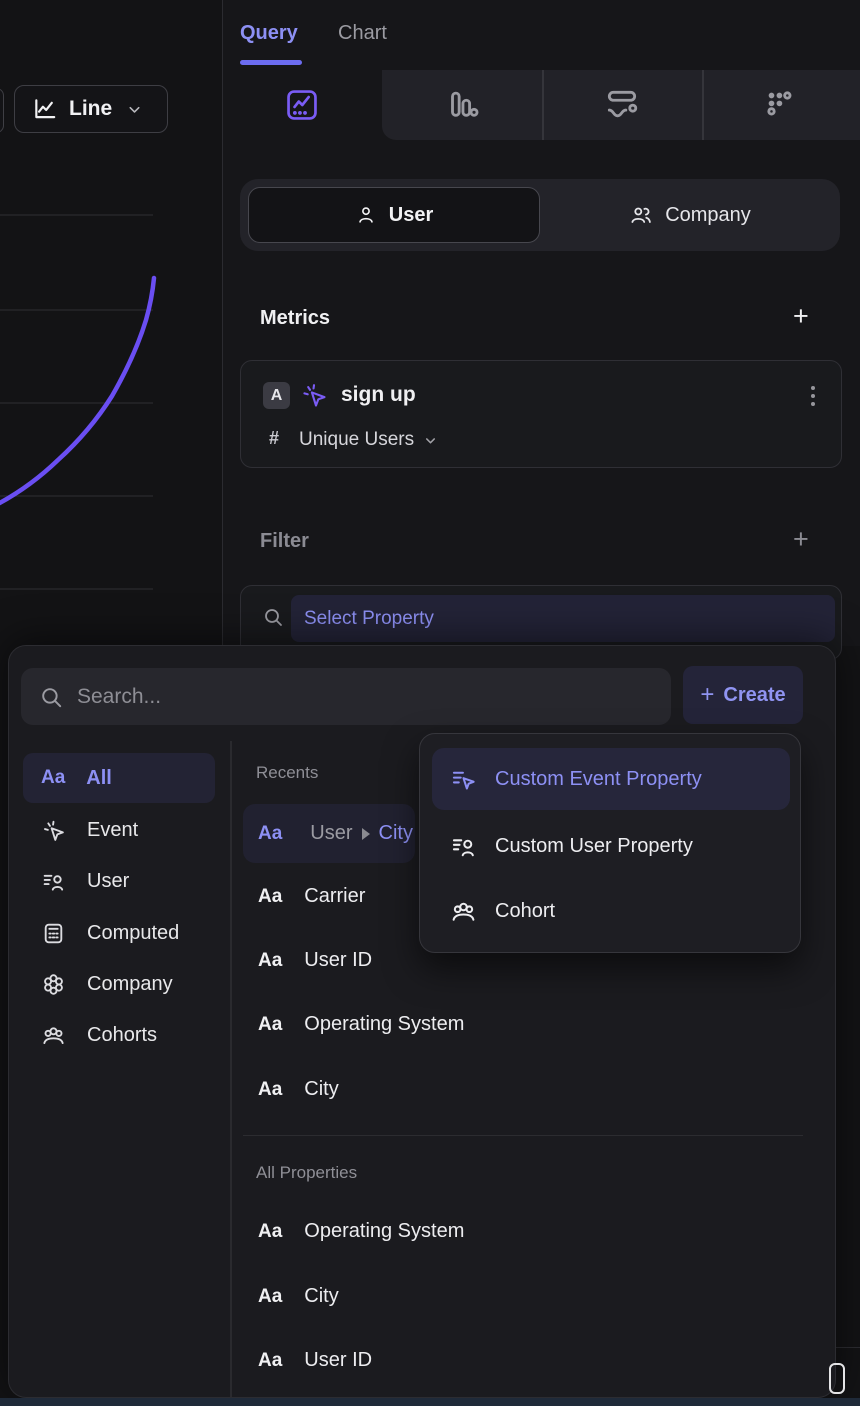 The image size is (860, 1406). Describe the element at coordinates (329, 833) in the screenshot. I see `recent-item-user-city: Aa User City` at that location.